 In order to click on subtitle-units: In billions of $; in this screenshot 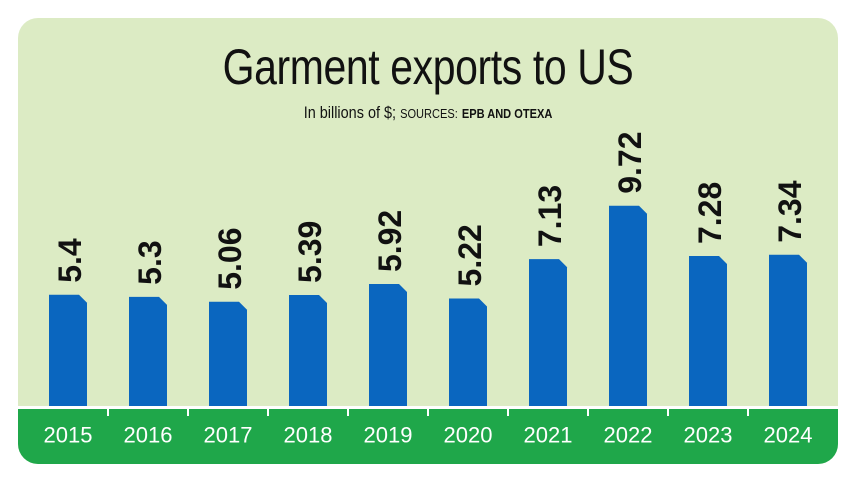, I will do `click(350, 112)`.